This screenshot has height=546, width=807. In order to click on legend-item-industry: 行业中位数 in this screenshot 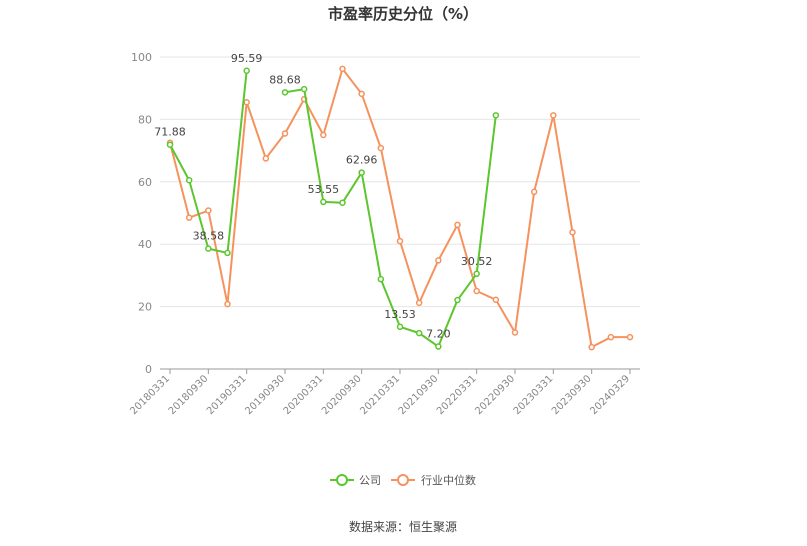, I will do `click(433, 480)`.